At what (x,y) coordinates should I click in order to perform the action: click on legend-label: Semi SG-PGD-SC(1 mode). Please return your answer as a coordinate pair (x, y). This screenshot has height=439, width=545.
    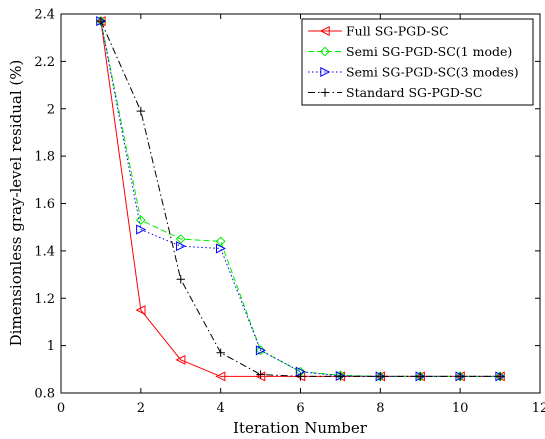
    Looking at the image, I should click on (429, 51).